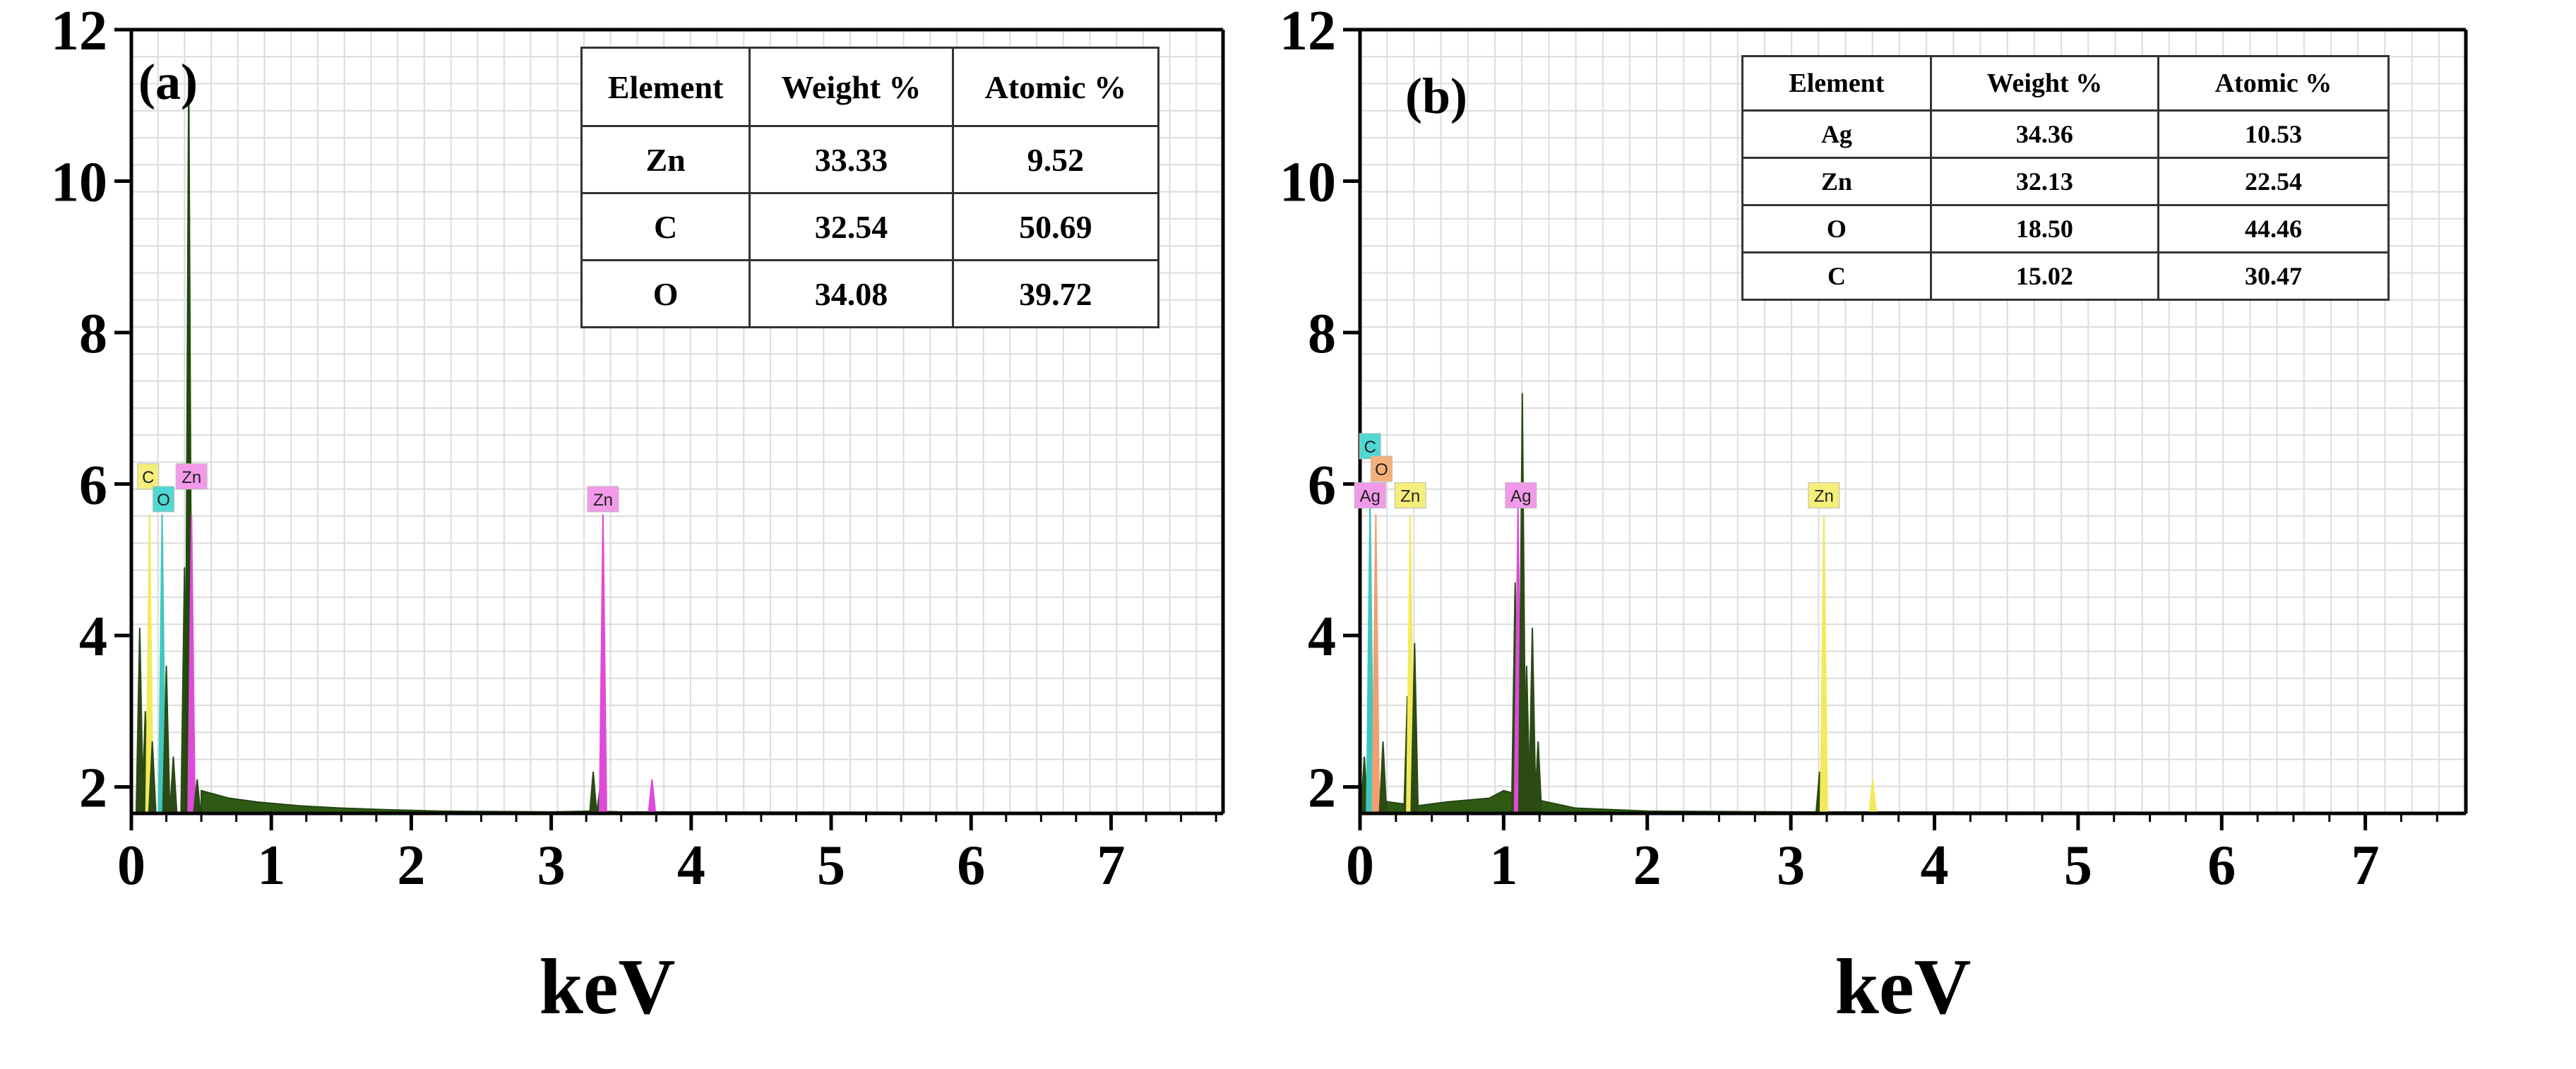  What do you see at coordinates (851, 293) in the screenshot?
I see `table-cell: 34.08` at bounding box center [851, 293].